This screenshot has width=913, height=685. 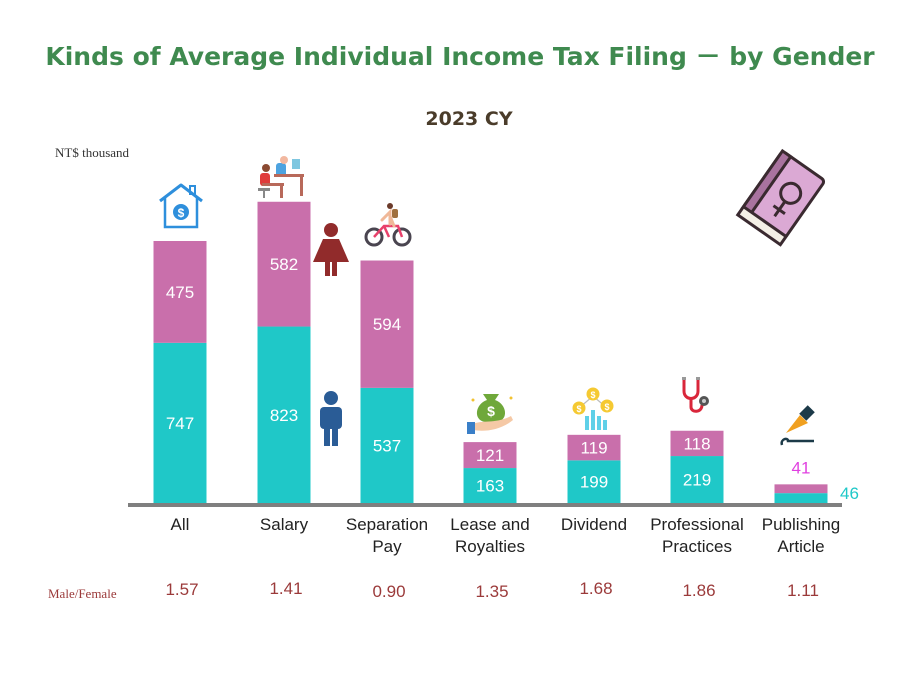 What do you see at coordinates (468, 119) in the screenshot?
I see `chart-subtitle: 2023 CY` at bounding box center [468, 119].